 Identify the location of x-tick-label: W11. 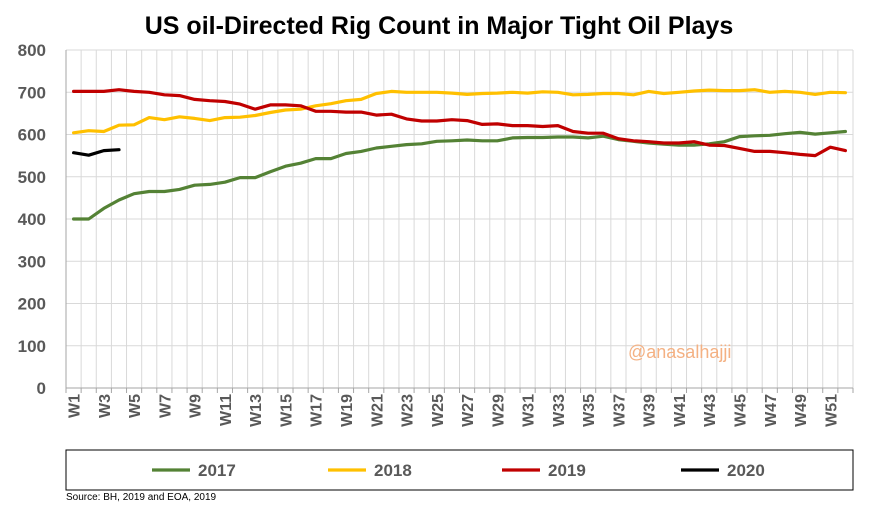
(226, 410).